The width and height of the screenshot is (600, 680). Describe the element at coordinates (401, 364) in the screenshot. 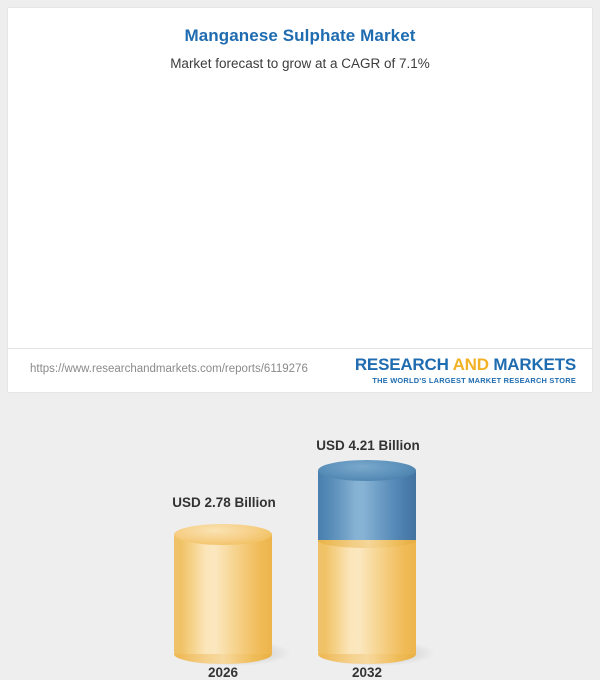

I see `brand-word-research: RESEARCH` at that location.